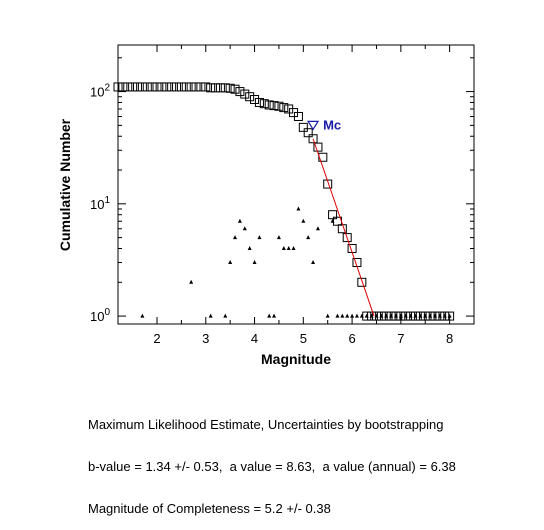 The width and height of the screenshot is (544, 530). I want to click on y-tick-label: 10¹, so click(100, 203).